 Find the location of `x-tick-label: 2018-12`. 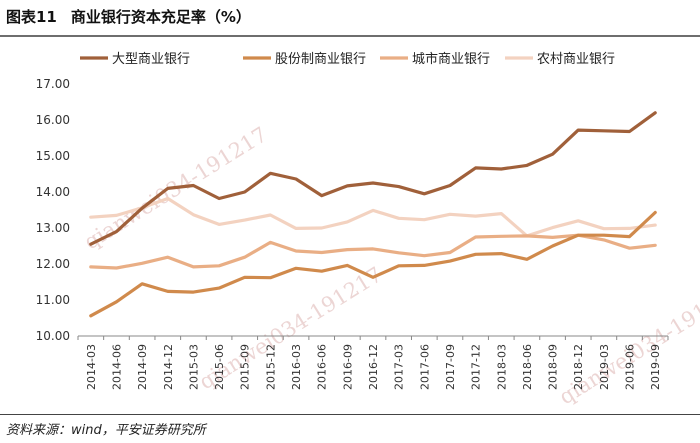

x-tick-label: 2018-12 is located at coordinates (578, 367).